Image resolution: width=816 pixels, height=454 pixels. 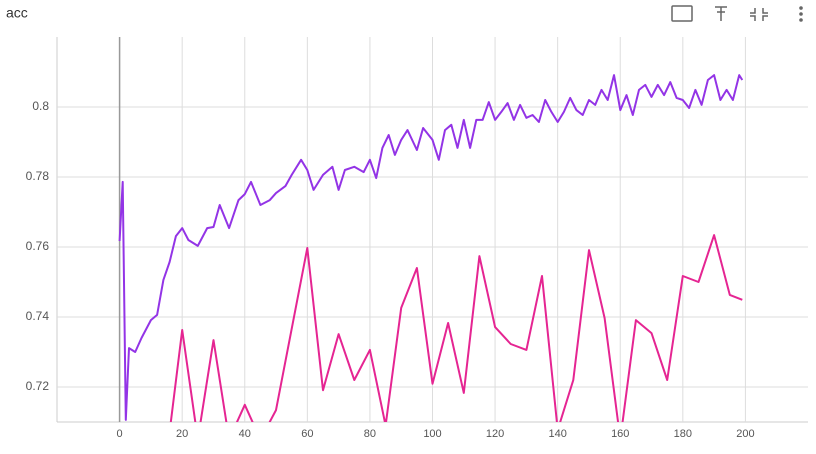 What do you see at coordinates (683, 434) in the screenshot?
I see `x-tick-label: 180` at bounding box center [683, 434].